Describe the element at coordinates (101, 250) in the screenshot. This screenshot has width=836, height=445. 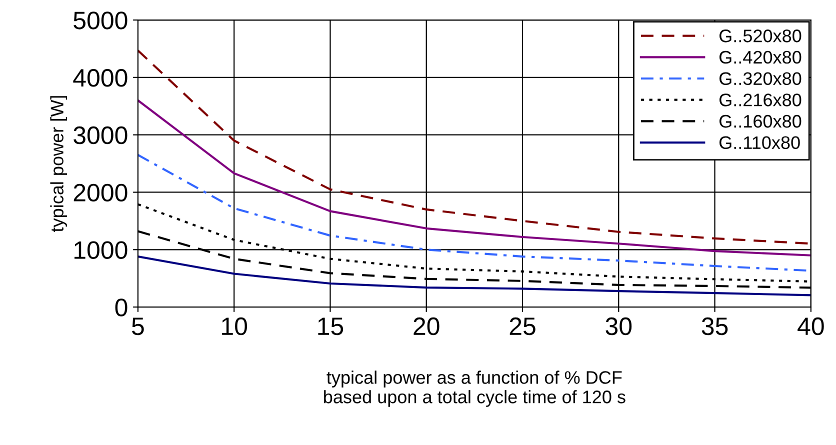
I see `y-tick-label: 1000` at that location.